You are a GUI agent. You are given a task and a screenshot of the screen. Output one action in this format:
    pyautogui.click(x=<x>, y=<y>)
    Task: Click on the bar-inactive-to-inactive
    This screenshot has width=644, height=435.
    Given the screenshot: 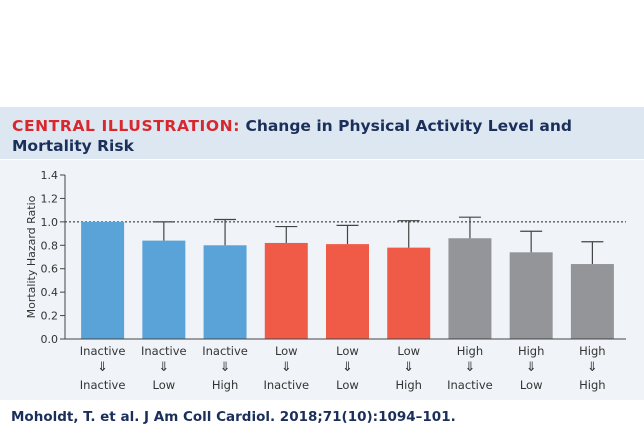 What is the action you would take?
    pyautogui.click(x=103, y=280)
    